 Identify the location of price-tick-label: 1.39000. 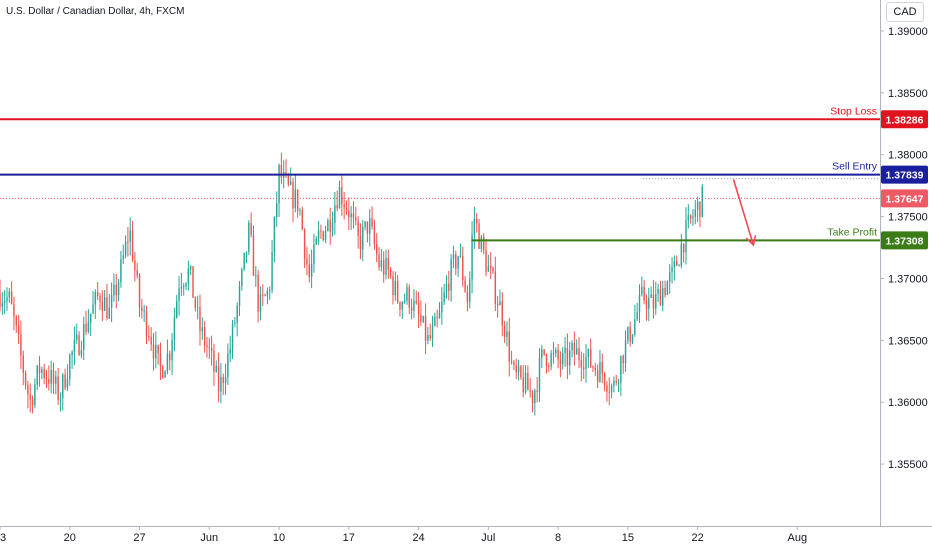
(908, 32).